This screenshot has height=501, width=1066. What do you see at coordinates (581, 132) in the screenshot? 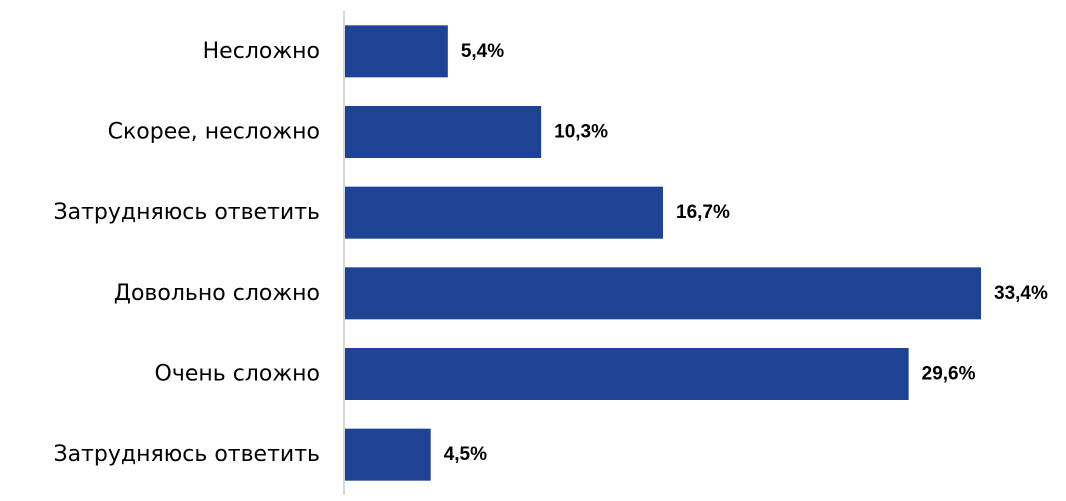
I see `value-label-2: 10,3%` at bounding box center [581, 132].